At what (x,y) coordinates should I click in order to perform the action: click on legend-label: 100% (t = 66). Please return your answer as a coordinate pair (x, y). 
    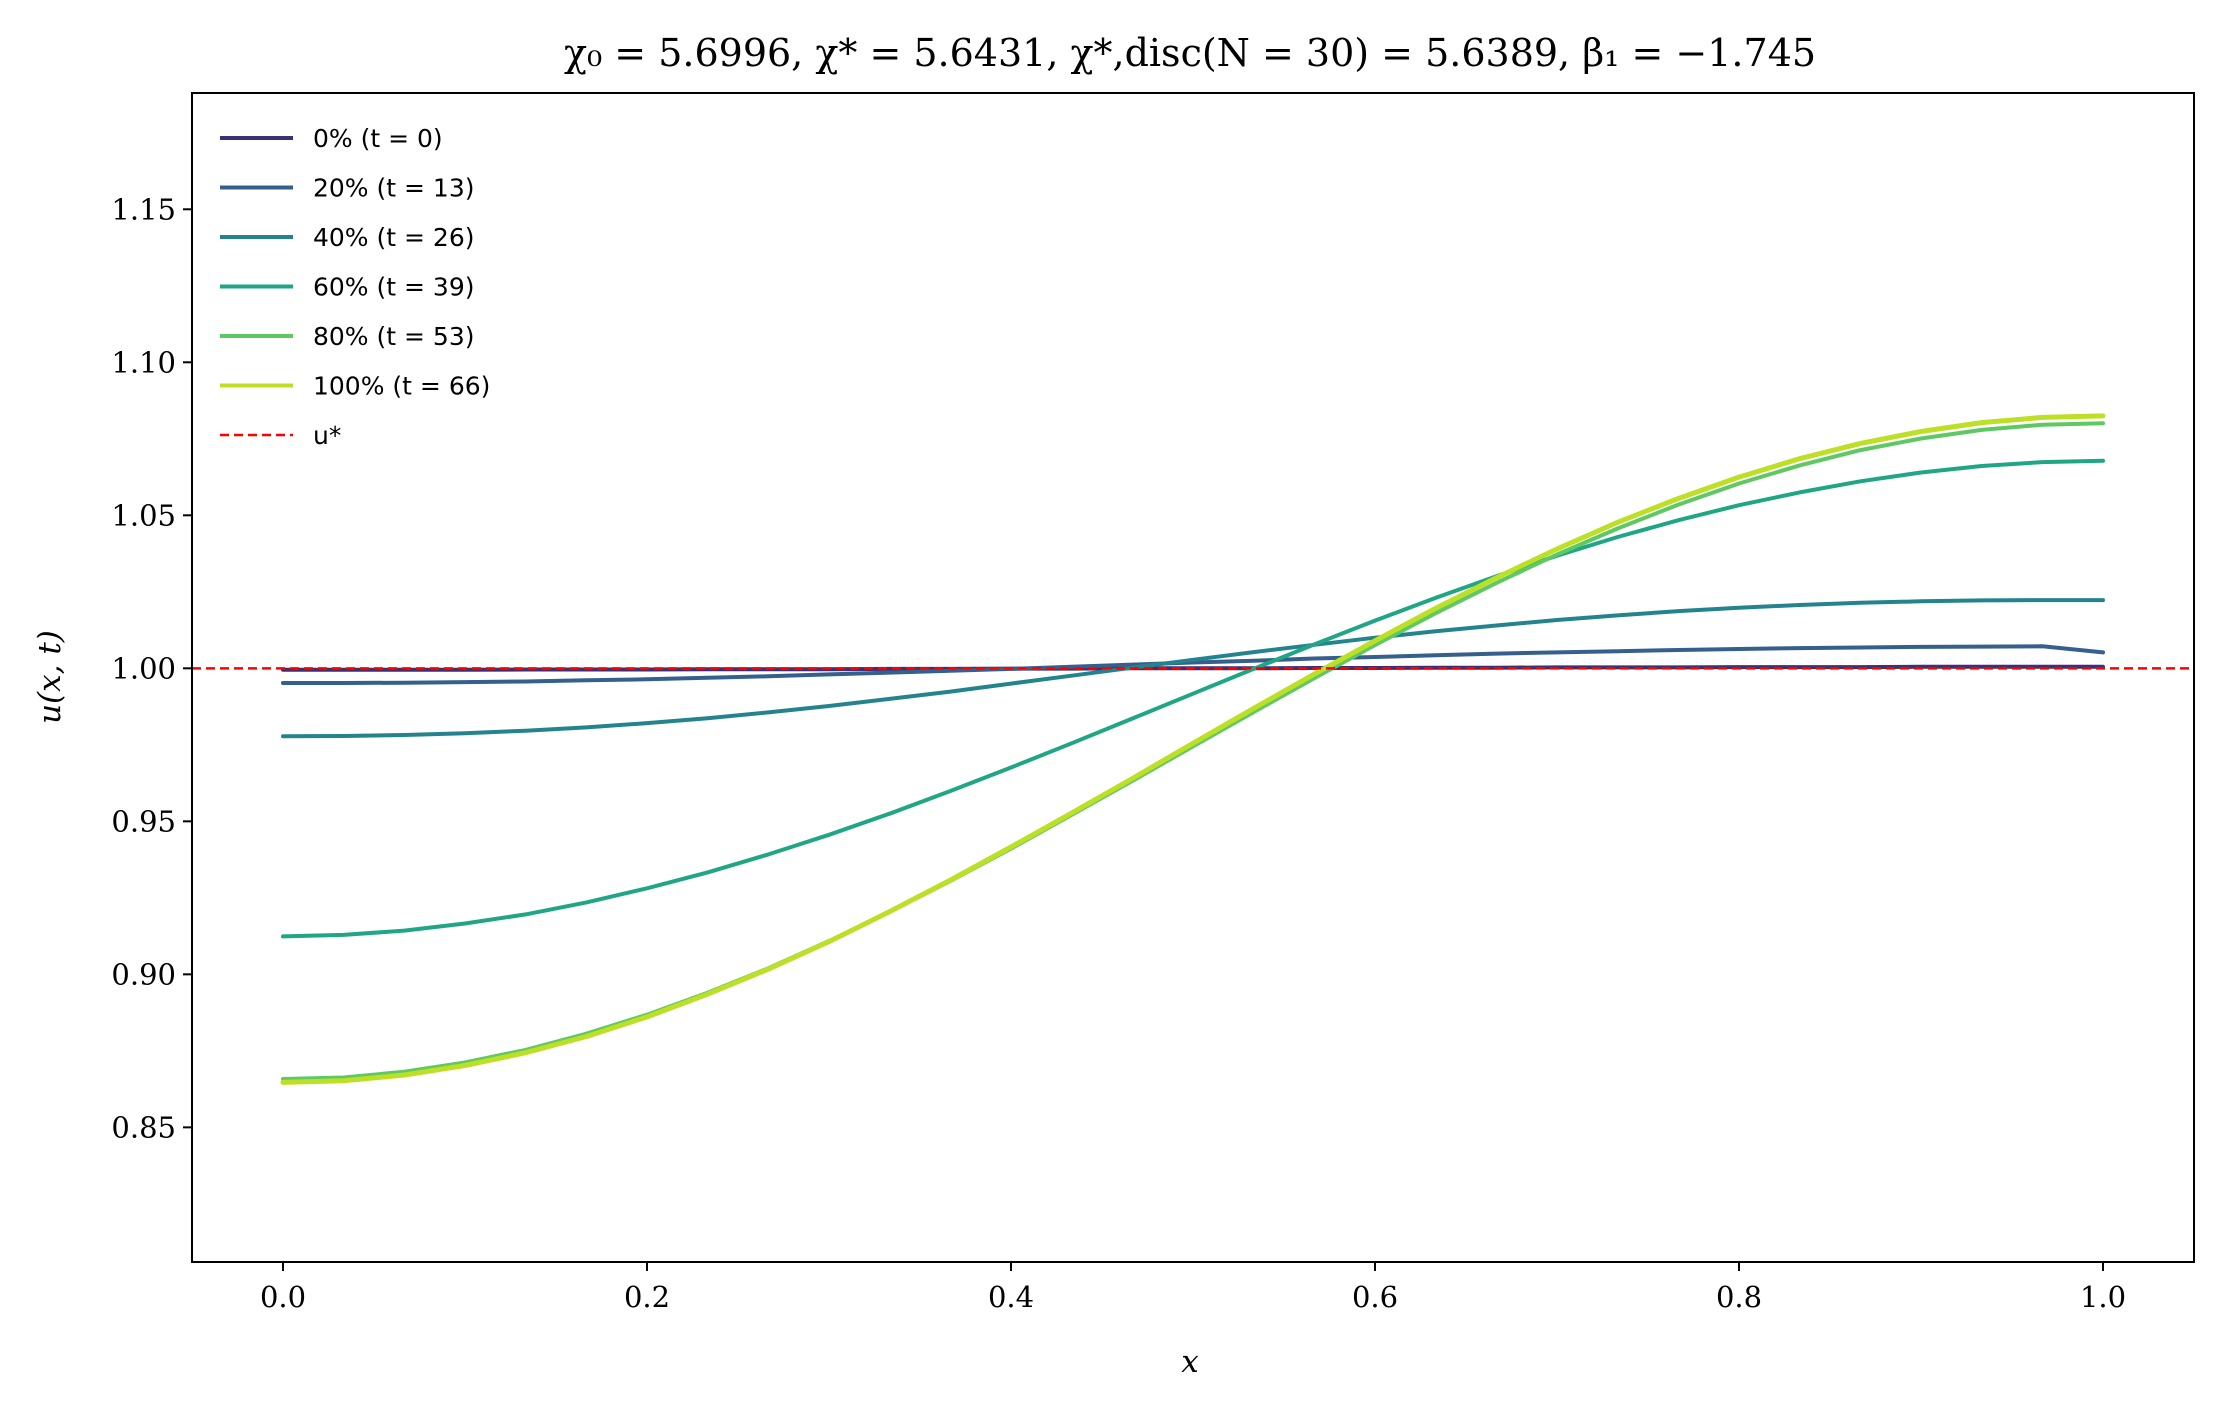
    Looking at the image, I should click on (401, 386).